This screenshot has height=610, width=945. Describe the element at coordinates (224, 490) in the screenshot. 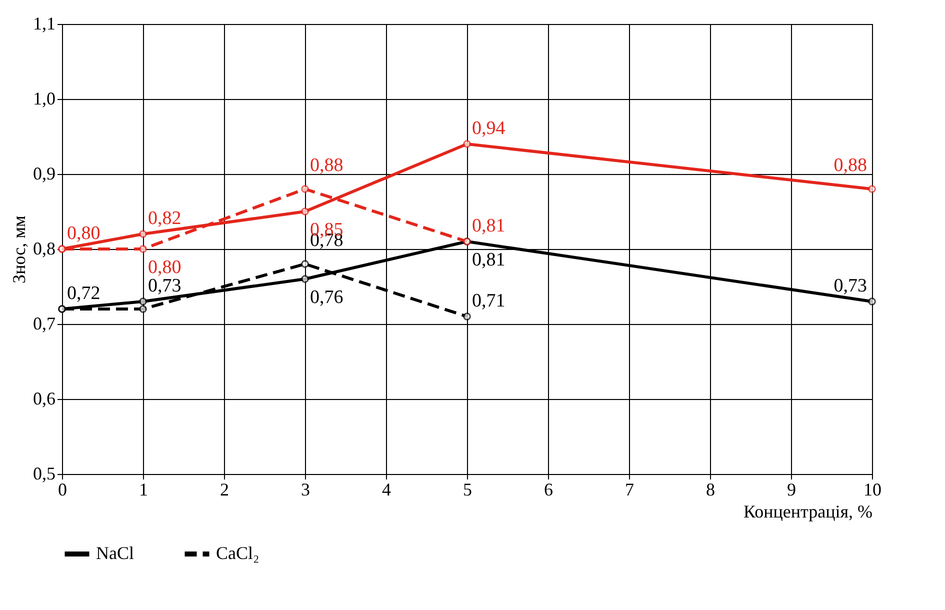

I see `x-tick-label: 2` at that location.